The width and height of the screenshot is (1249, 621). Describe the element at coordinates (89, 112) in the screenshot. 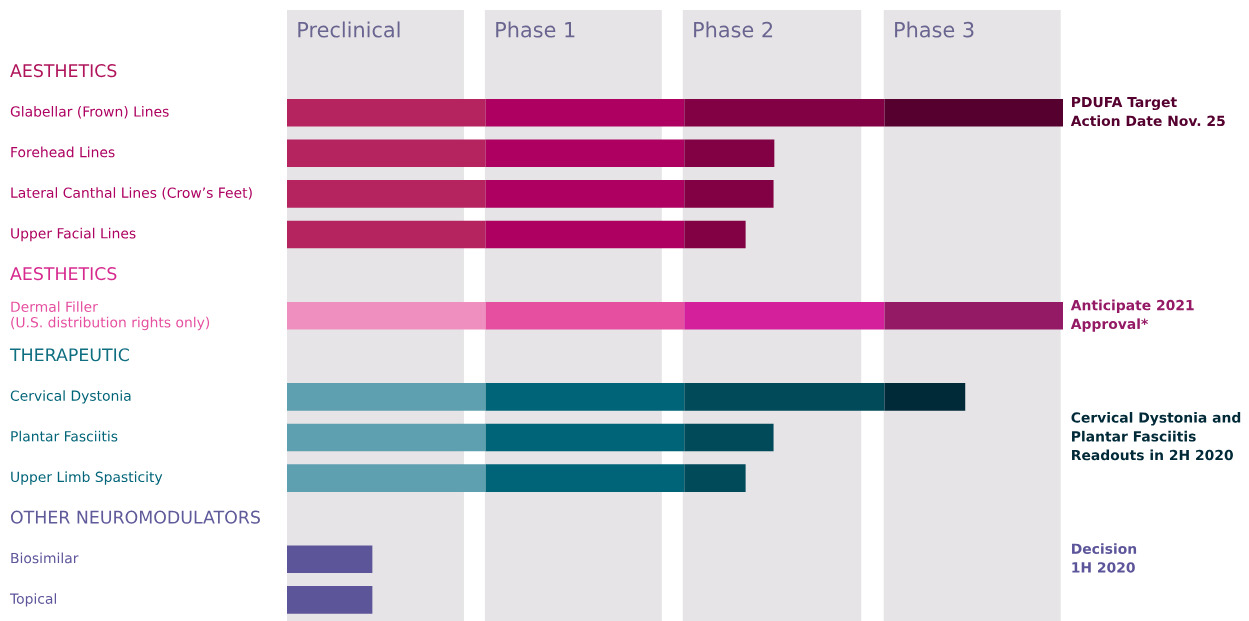

I see `y-tick-label: Glabellar (Frown) Lines` at that location.